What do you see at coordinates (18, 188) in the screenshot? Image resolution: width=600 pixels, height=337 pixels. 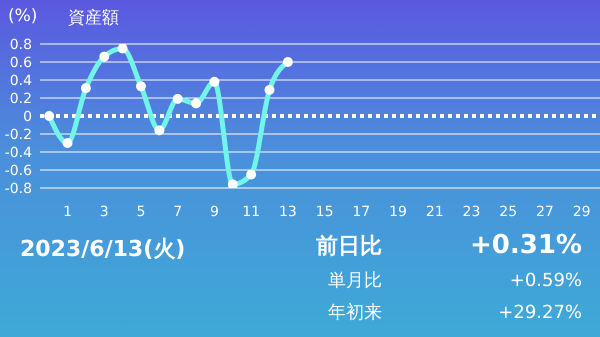 I see `y-tick-label: -0.8` at bounding box center [18, 188].